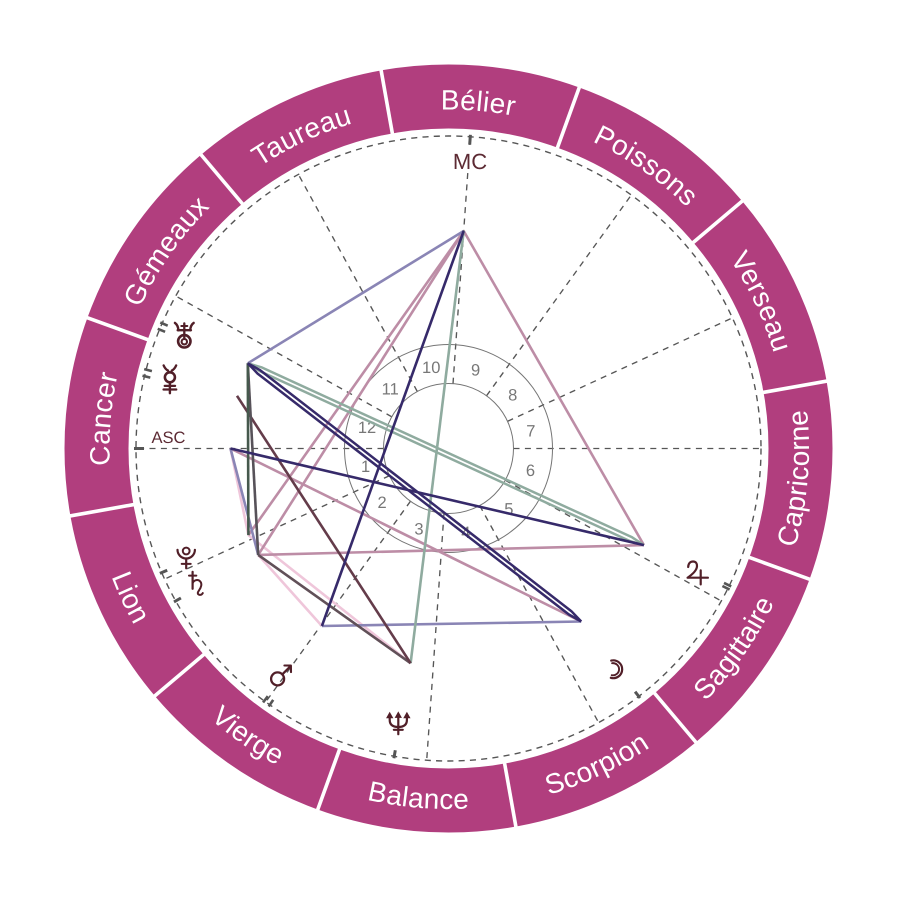 The image size is (897, 902). I want to click on svg-text: 8, so click(512, 396).